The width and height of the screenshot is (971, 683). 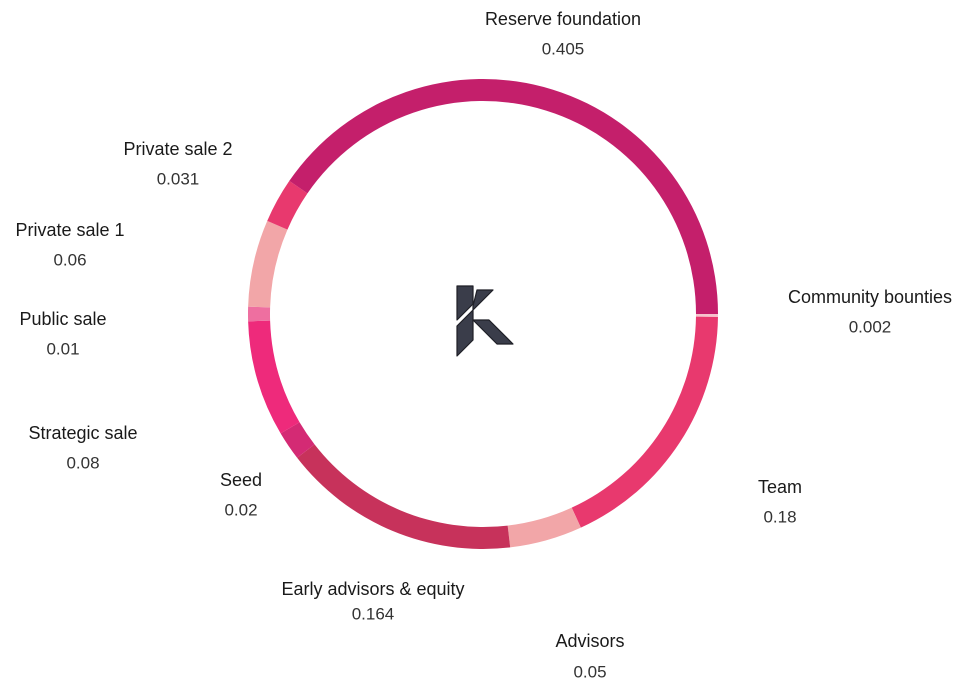 I want to click on segment-label: Reserve foundation, so click(x=563, y=19).